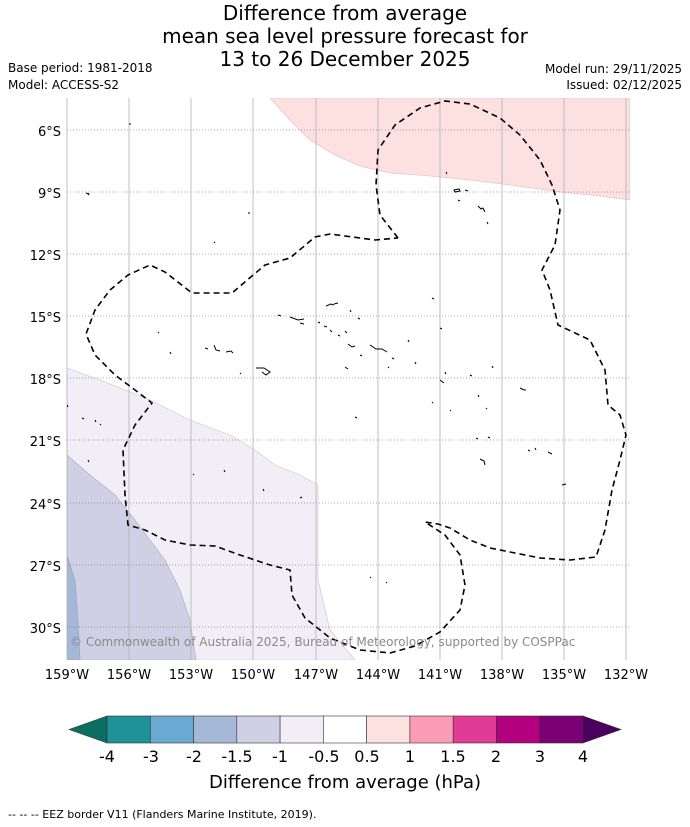  What do you see at coordinates (496, 756) in the screenshot?
I see `colorbar-tick: 2` at bounding box center [496, 756].